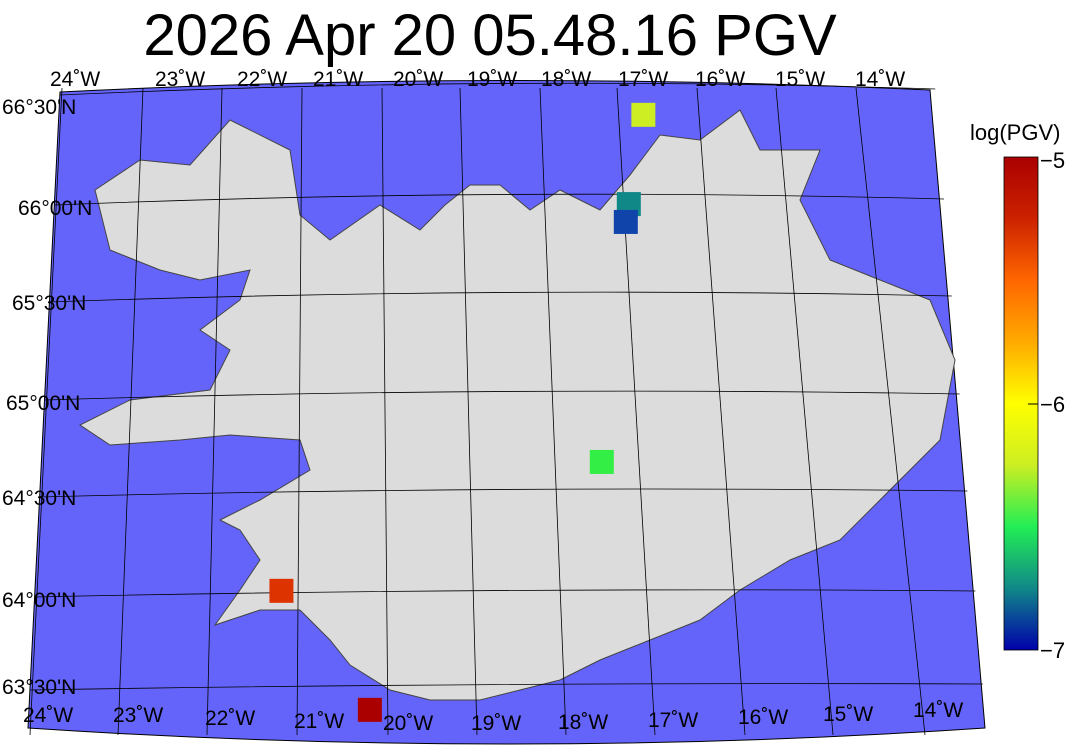 The width and height of the screenshot is (1069, 749). I want to click on colorbar-tick-min: −7, so click(1052, 650).